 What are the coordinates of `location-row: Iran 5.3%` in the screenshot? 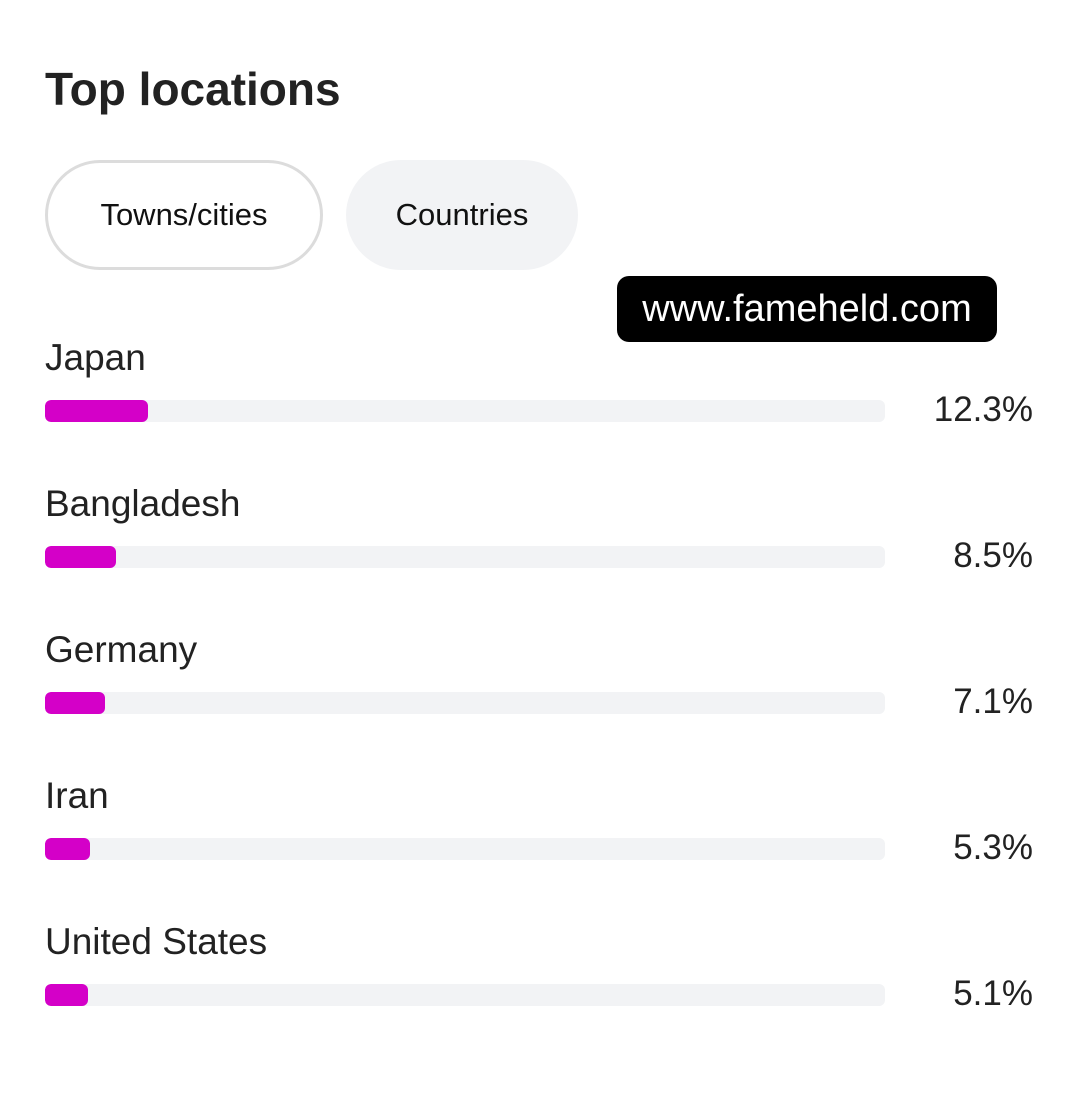 It's located at (540, 847).